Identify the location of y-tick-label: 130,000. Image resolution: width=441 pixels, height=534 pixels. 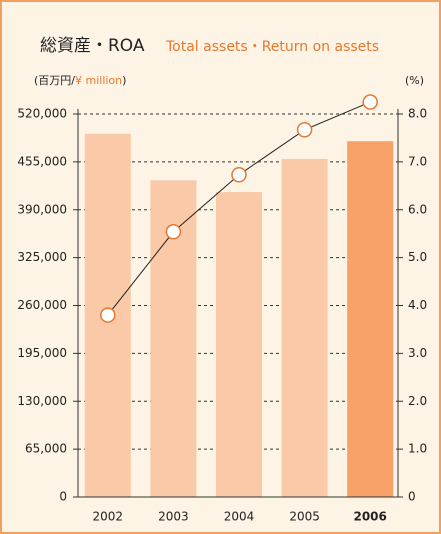
(42, 401).